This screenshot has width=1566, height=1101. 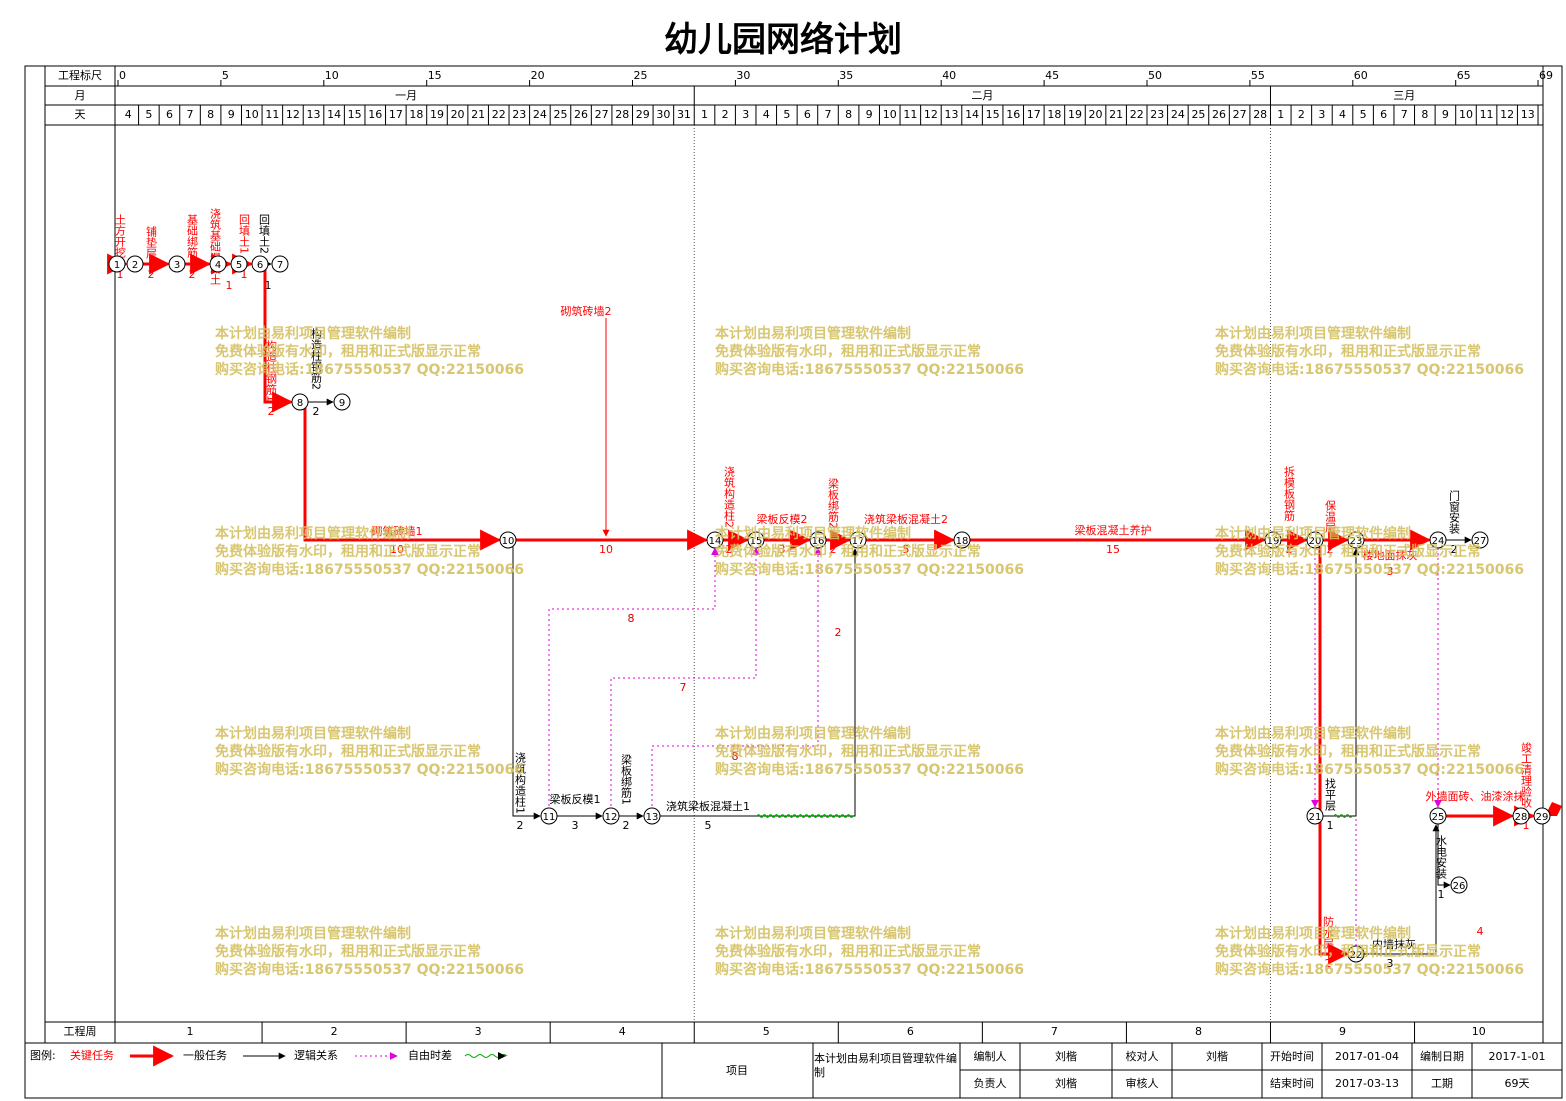 What do you see at coordinates (910, 1031) in the screenshot?
I see `week-label: 6` at bounding box center [910, 1031].